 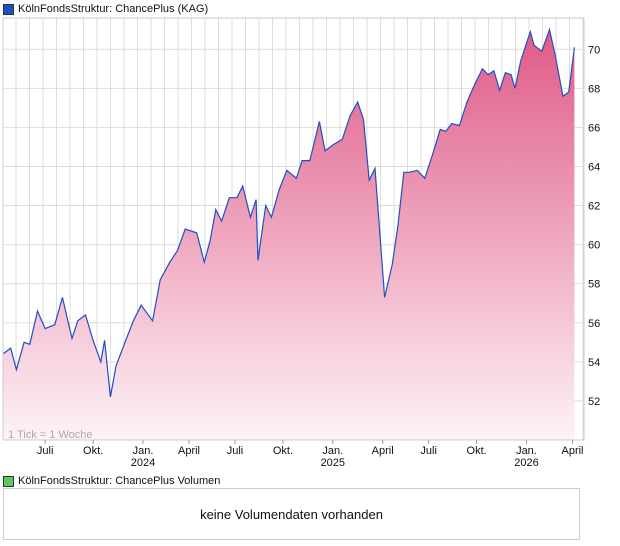 I want to click on y-tick-label: 66, so click(x=594, y=128).